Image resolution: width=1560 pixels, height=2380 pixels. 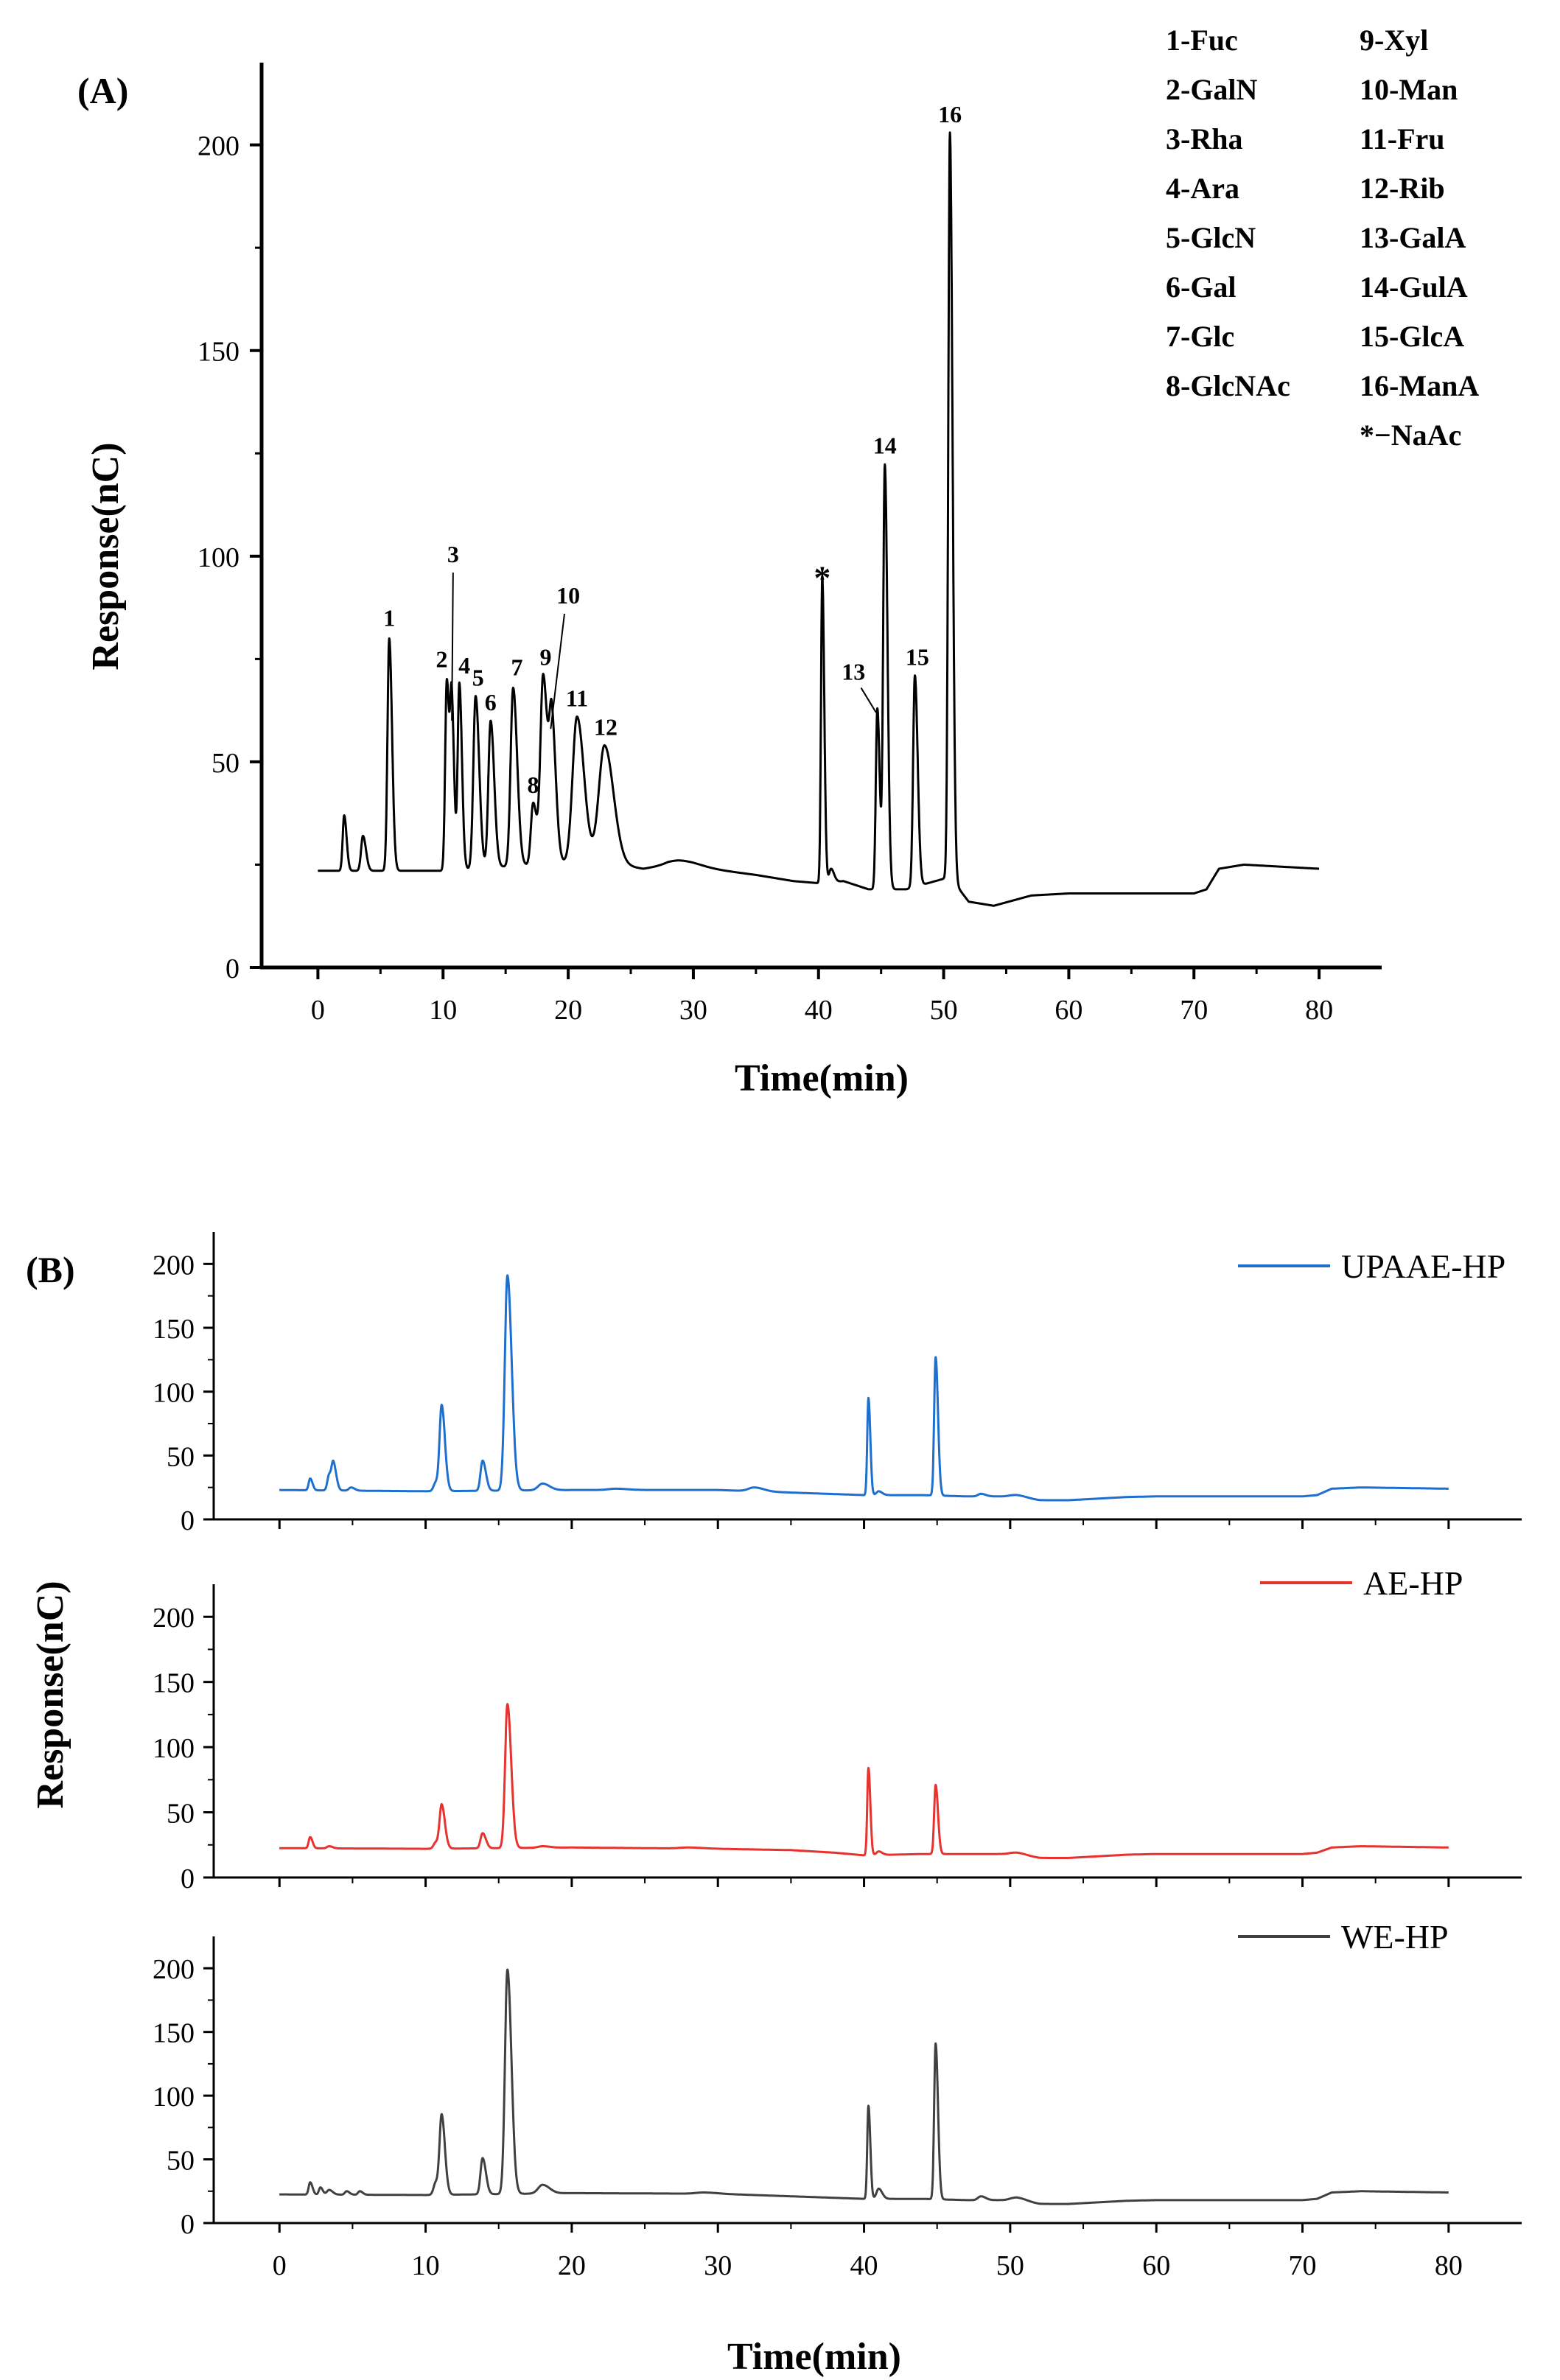 I want to click on panel-a-x-tick-label: 80, so click(x=1319, y=1010).